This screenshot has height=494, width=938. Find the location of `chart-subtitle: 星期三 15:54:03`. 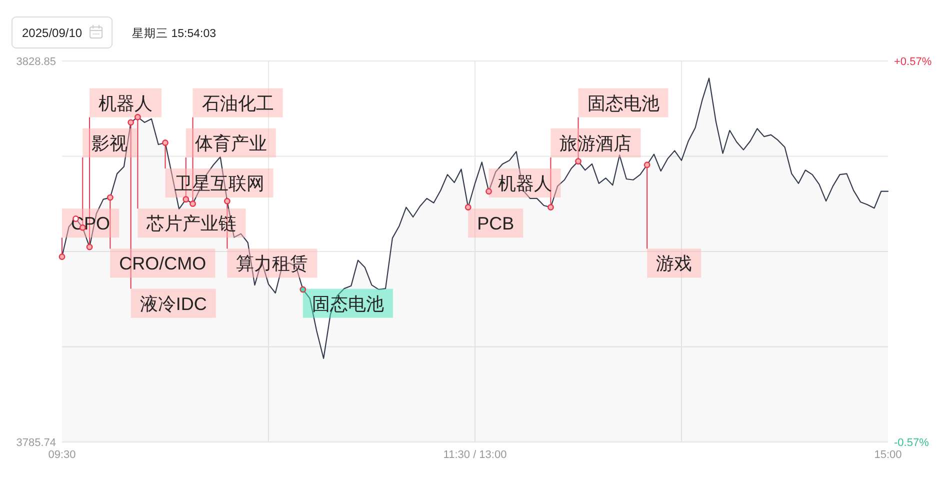

chart-subtitle: 星期三 15:54:03 is located at coordinates (174, 33).